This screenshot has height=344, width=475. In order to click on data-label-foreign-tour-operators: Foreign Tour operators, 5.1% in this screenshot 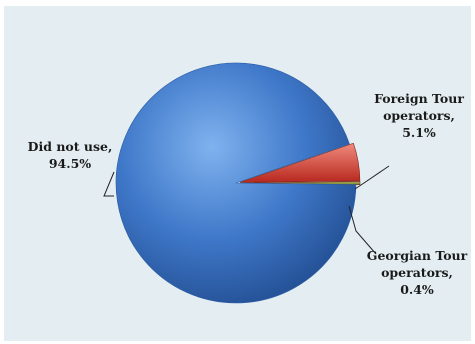, I will do `click(419, 115)`.